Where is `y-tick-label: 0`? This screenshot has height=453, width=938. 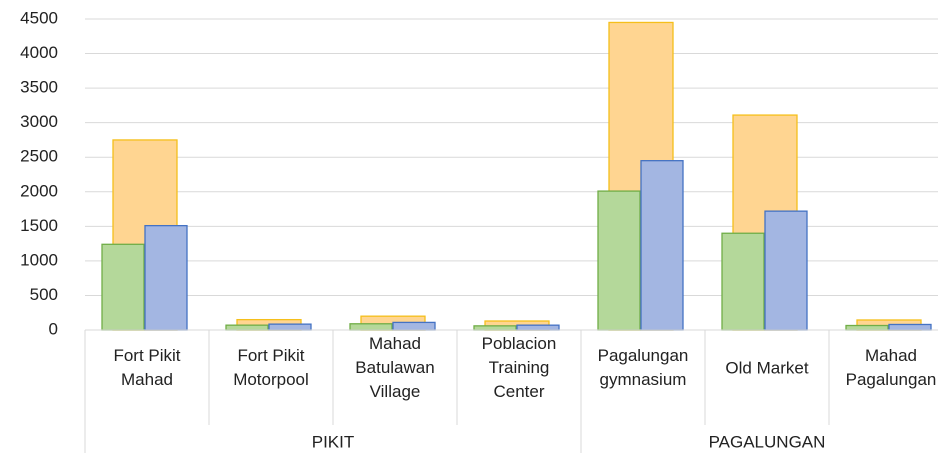
y-tick-label: 0 is located at coordinates (53, 328).